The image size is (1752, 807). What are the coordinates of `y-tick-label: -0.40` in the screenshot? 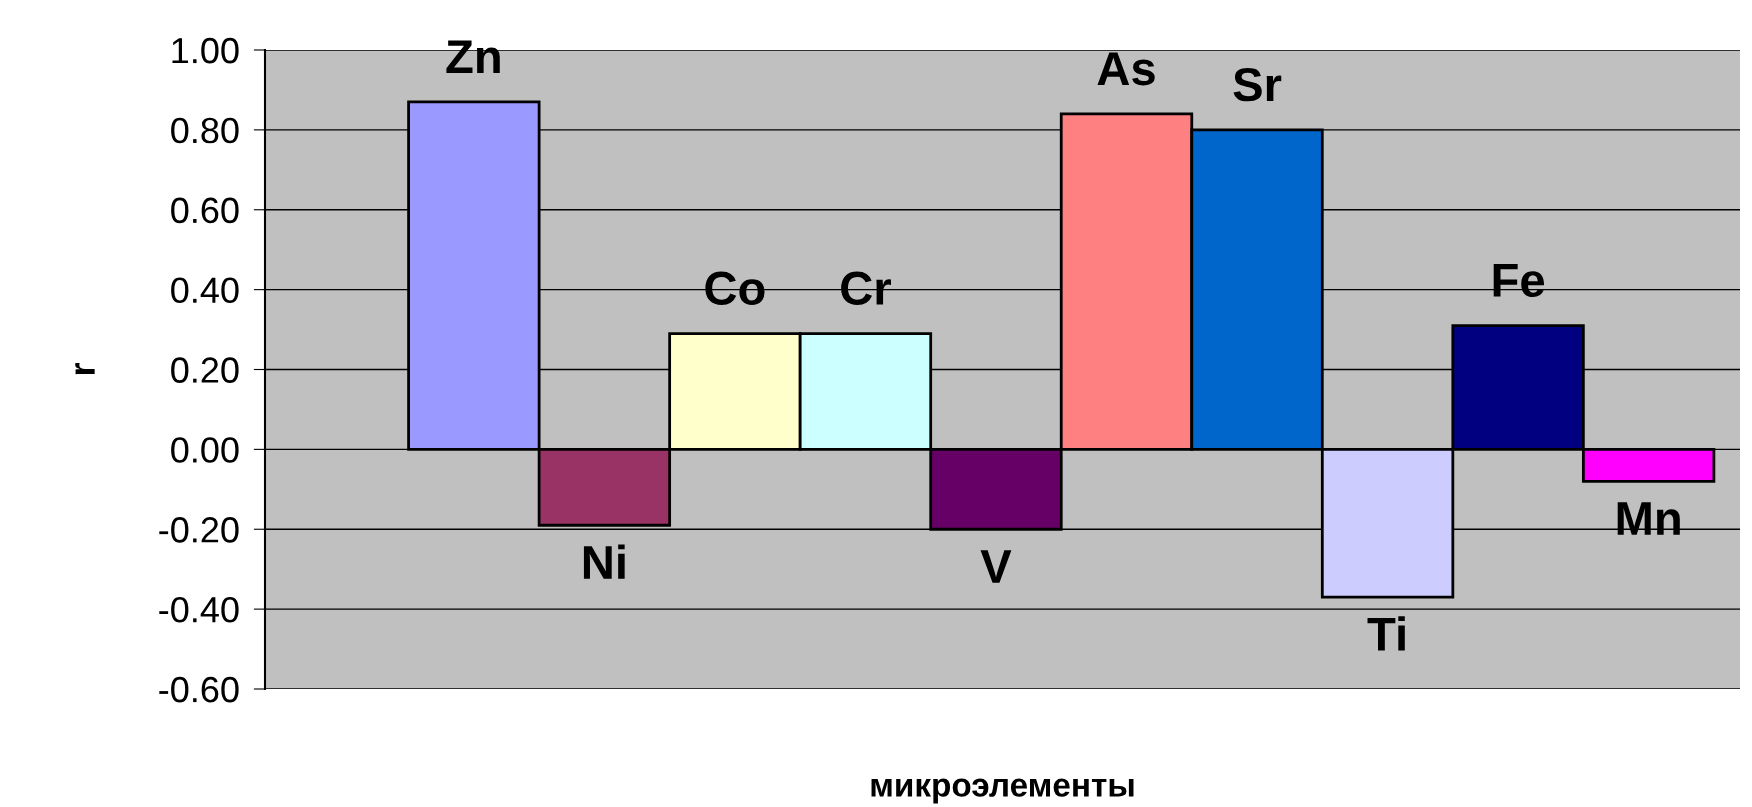 It's located at (199, 609).